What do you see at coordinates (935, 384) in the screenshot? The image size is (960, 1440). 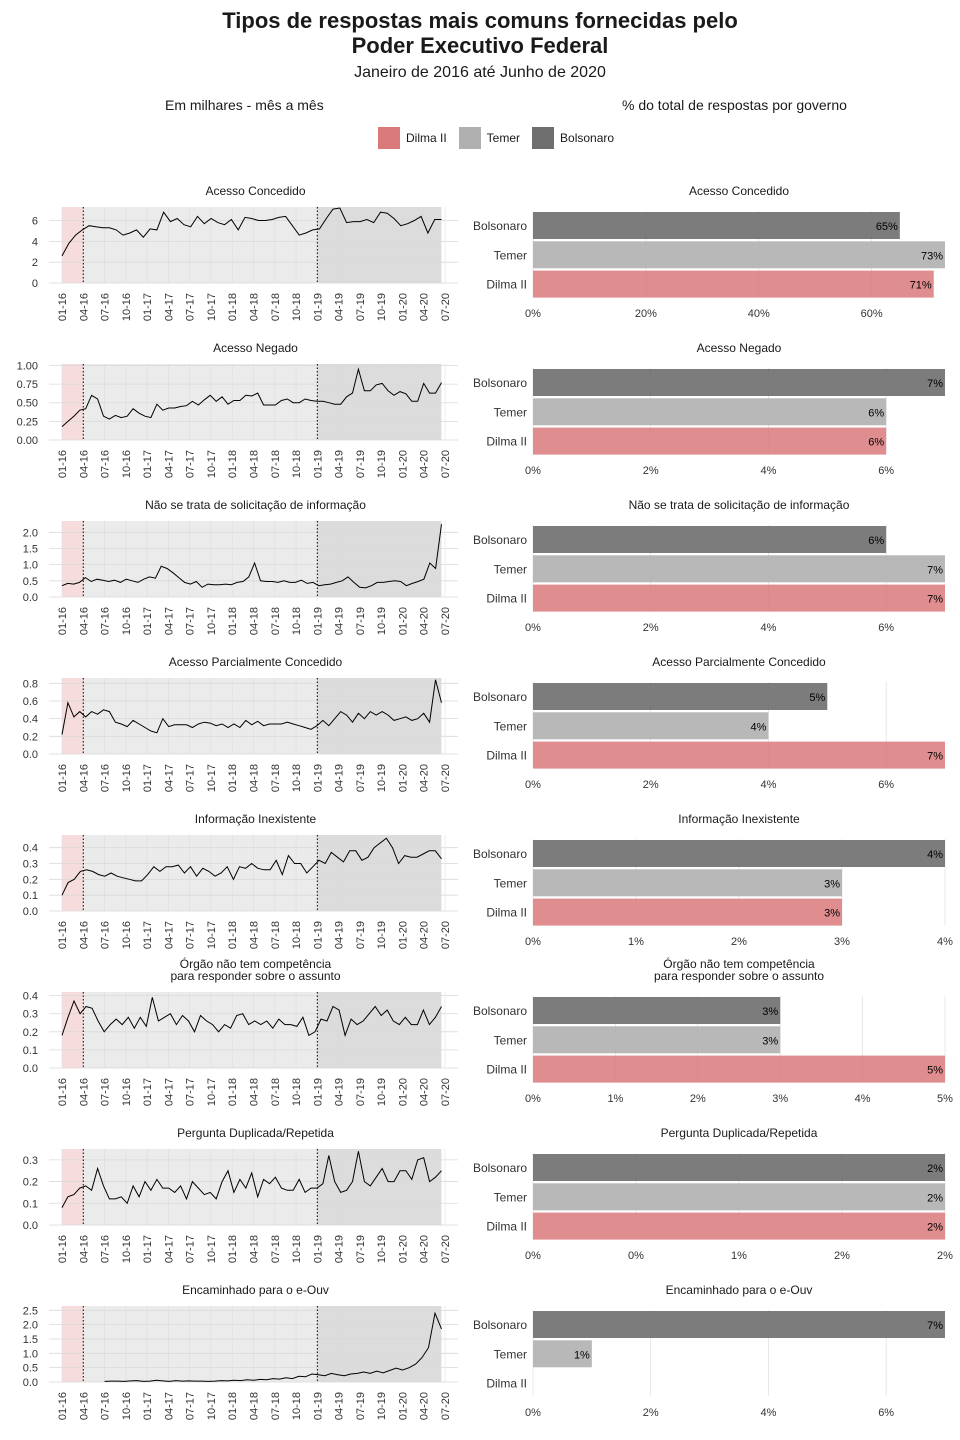 I see `bar-value-label-bolsonaro: 7%` at bounding box center [935, 384].